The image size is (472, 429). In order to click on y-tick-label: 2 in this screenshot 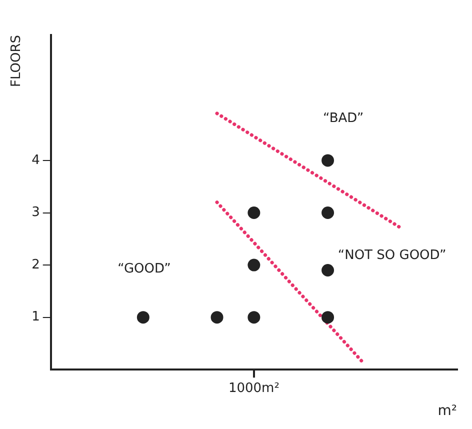, I will do `click(36, 264)`.